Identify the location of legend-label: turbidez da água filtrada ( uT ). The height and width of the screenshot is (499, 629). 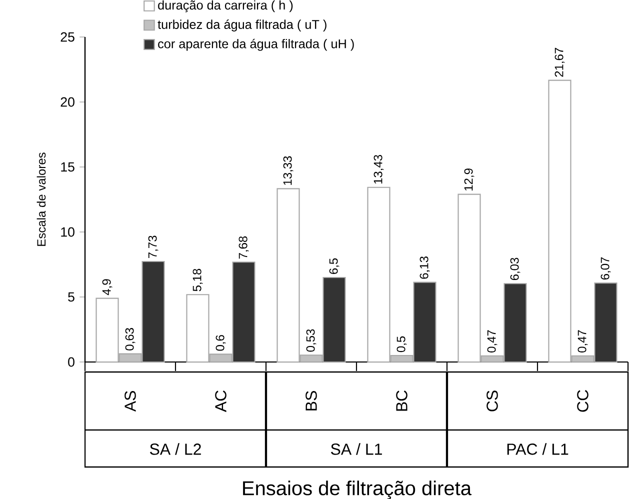
(242, 26).